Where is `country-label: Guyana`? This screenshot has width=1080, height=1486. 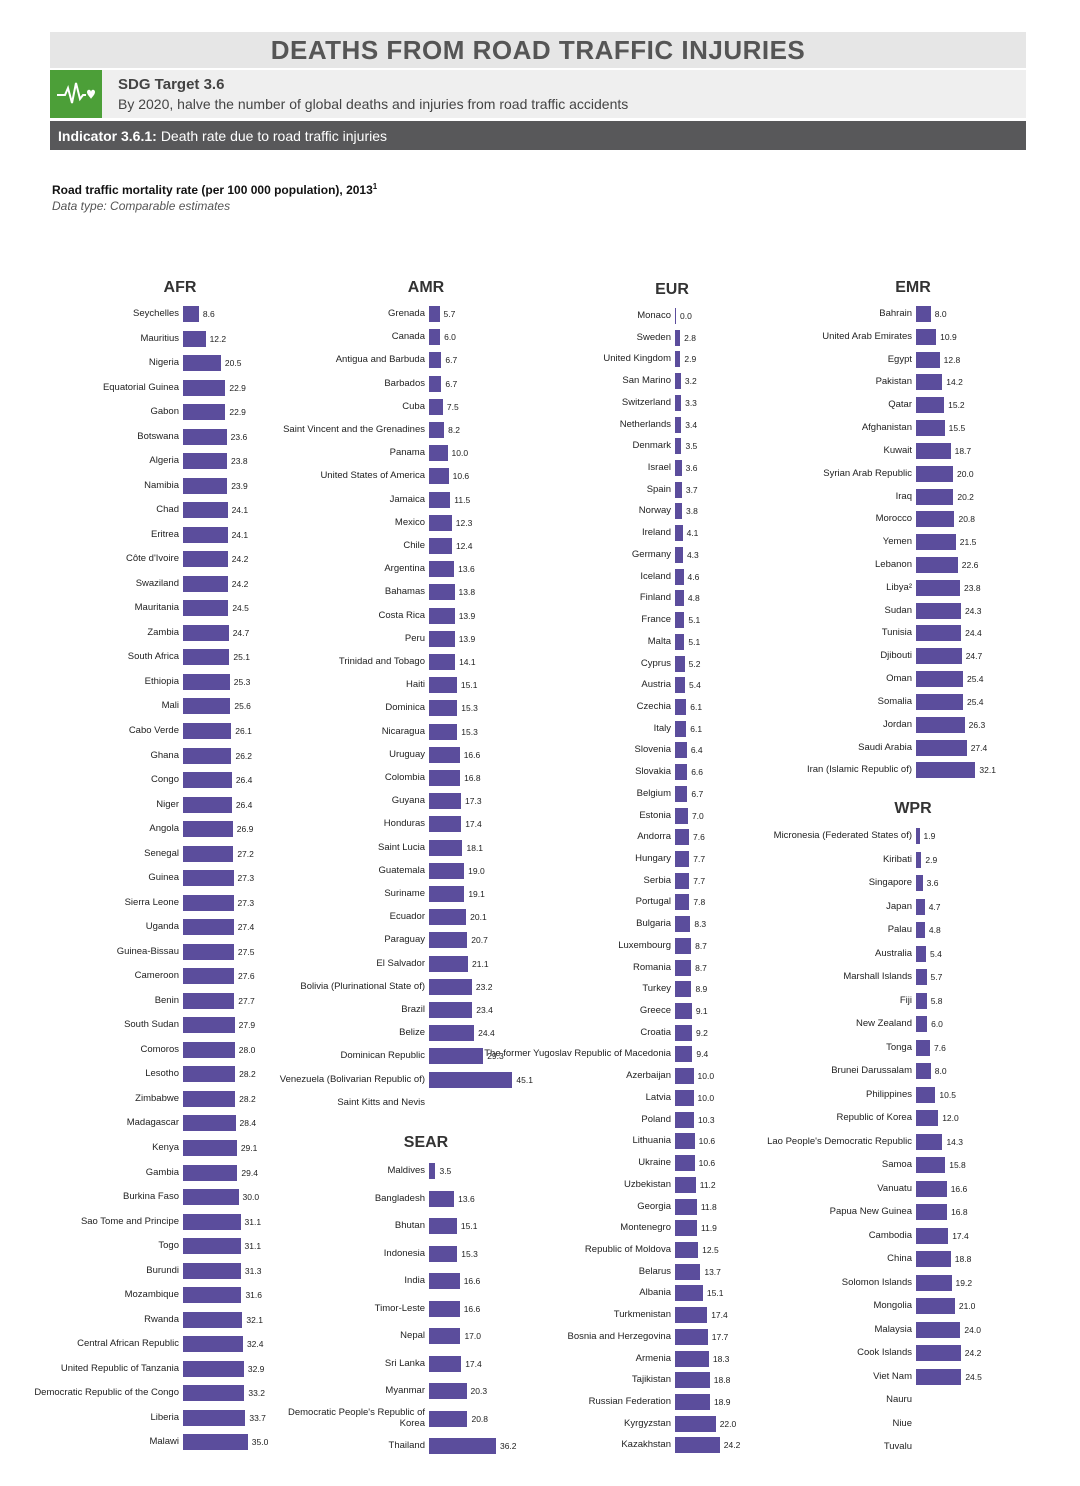
country-label: Guyana is located at coordinates (408, 800).